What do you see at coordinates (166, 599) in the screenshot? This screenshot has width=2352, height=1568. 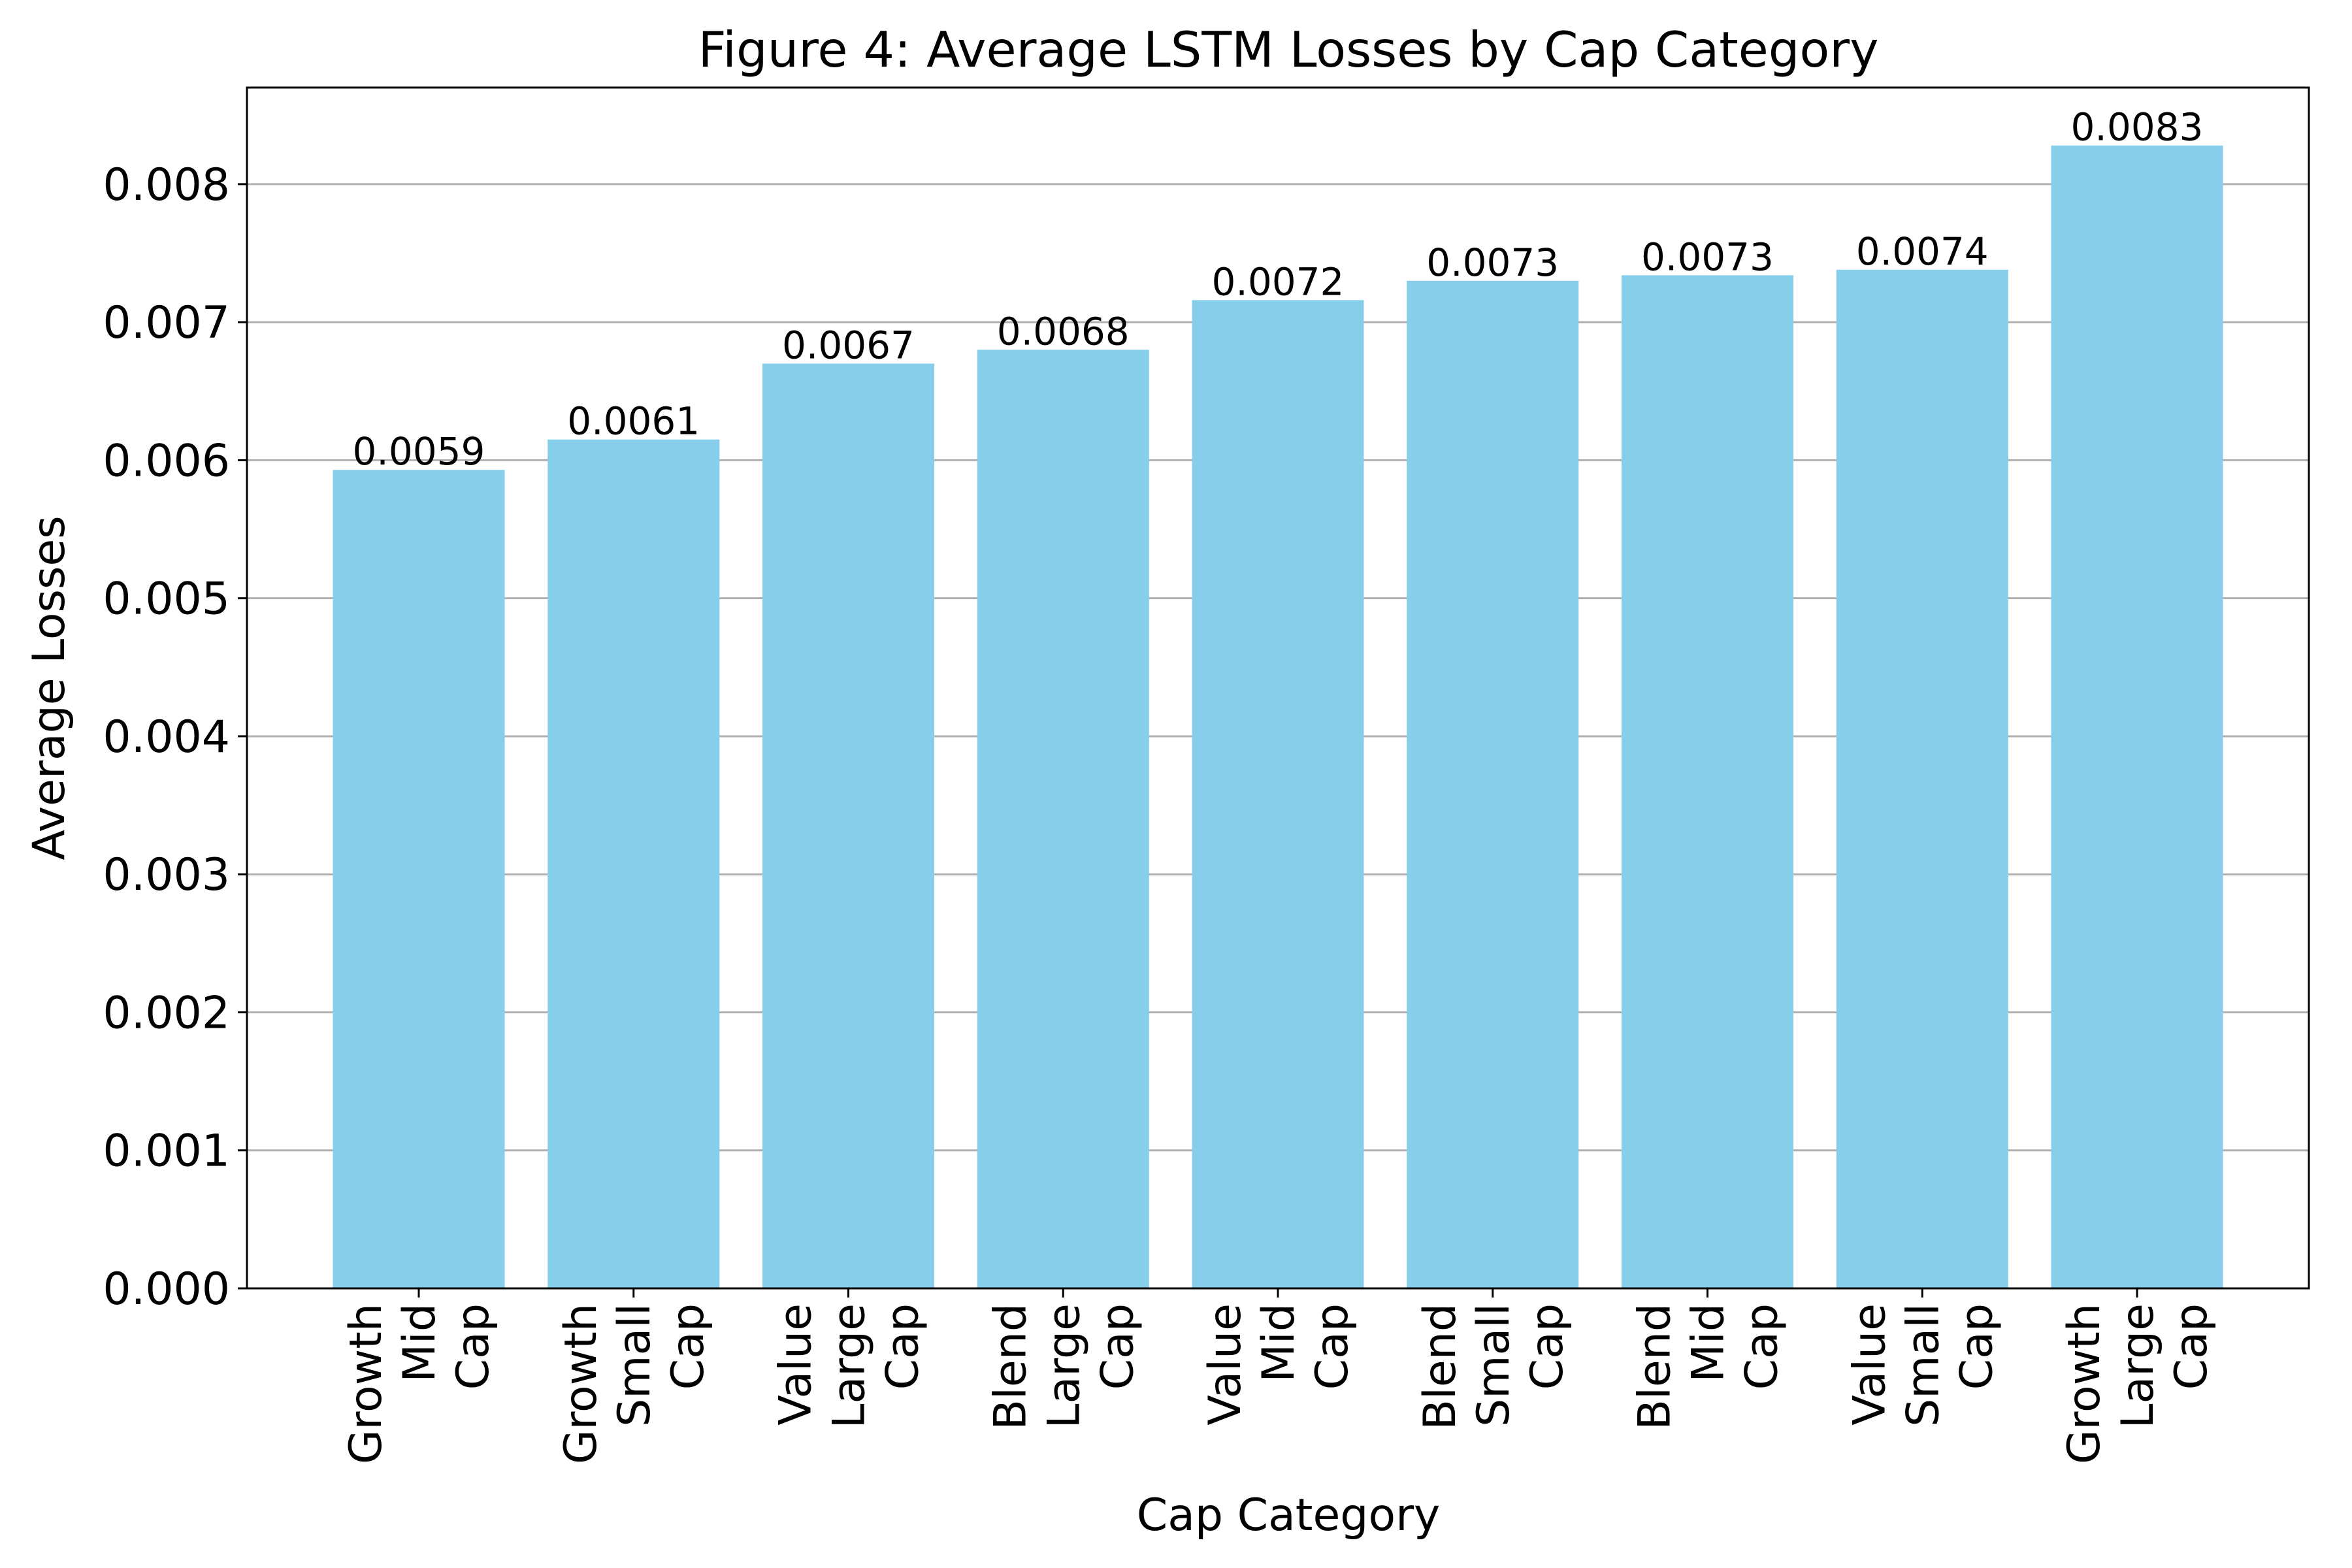 I see `y-tick-label: 0.005` at bounding box center [166, 599].